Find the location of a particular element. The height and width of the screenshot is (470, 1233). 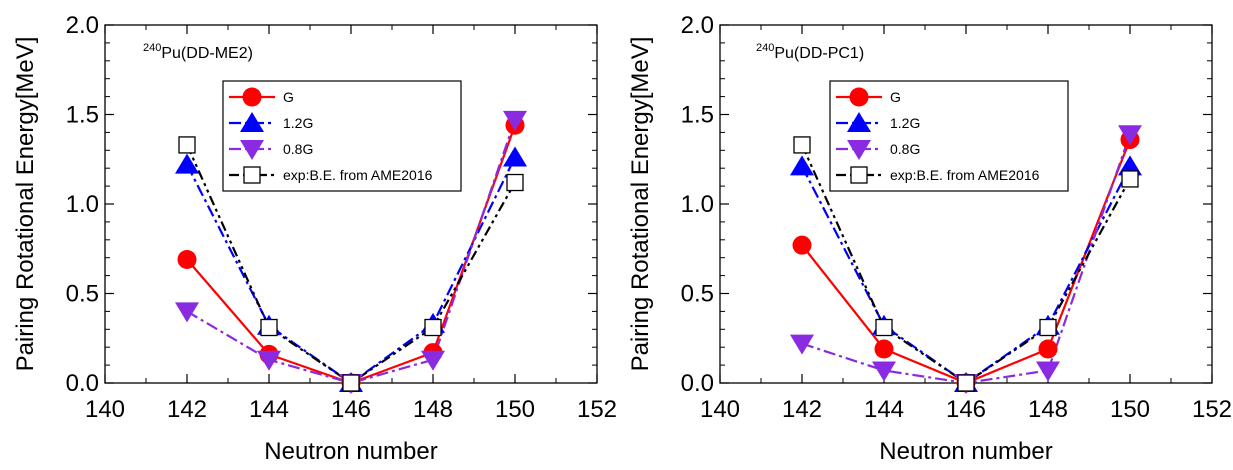

panel-label: 240Pu(DD-ME2) is located at coordinates (198, 52).